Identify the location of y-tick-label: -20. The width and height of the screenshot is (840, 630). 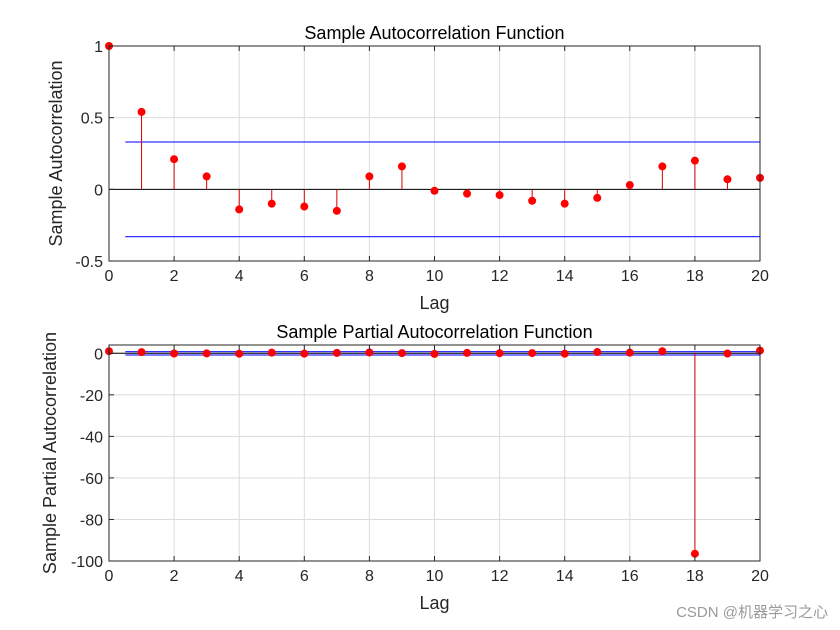
(91, 396).